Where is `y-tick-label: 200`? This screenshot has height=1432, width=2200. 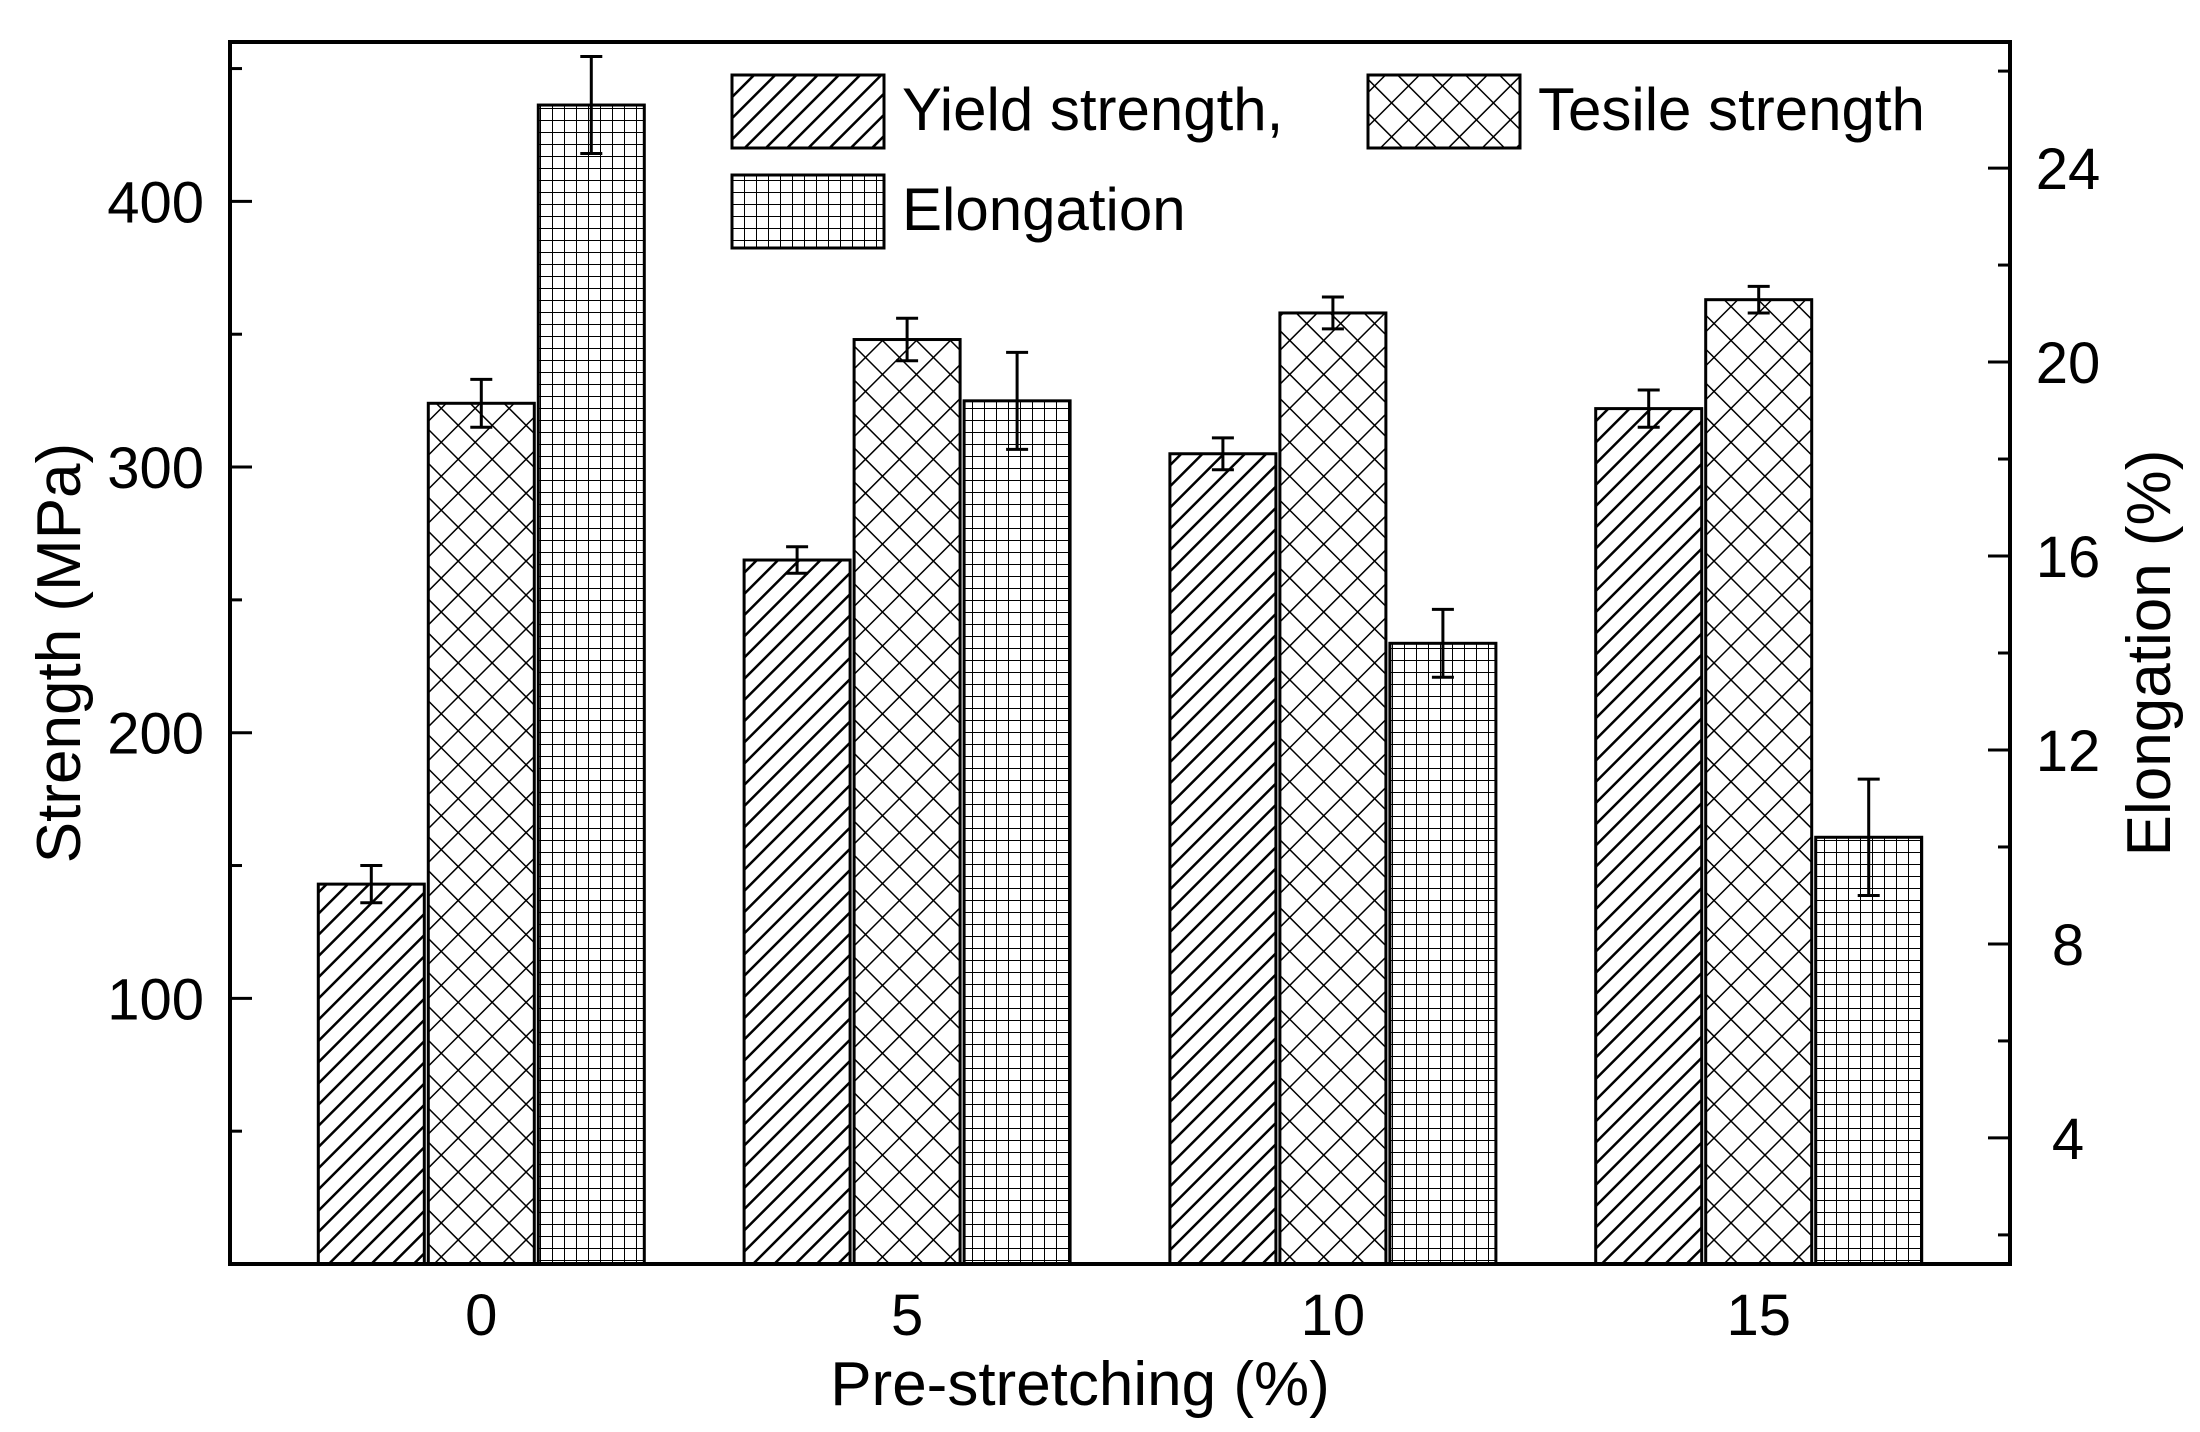
y-tick-label: 200 is located at coordinates (155, 734).